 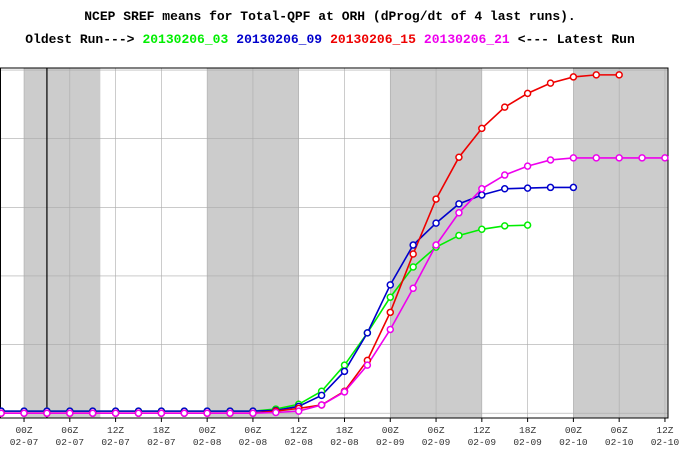 I want to click on legend-entry: 20130206_21, so click(x=467, y=39).